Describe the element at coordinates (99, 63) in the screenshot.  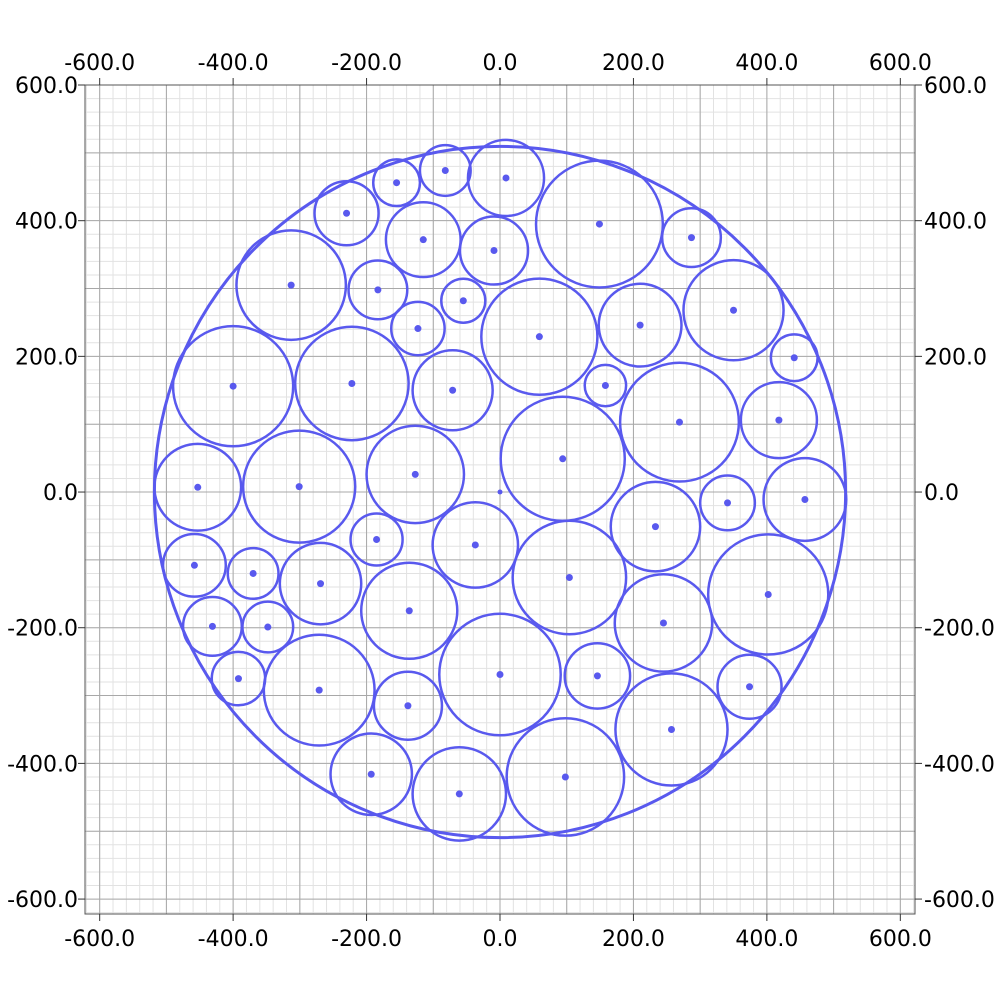
I see `x-tick-label-top: -600.0` at that location.